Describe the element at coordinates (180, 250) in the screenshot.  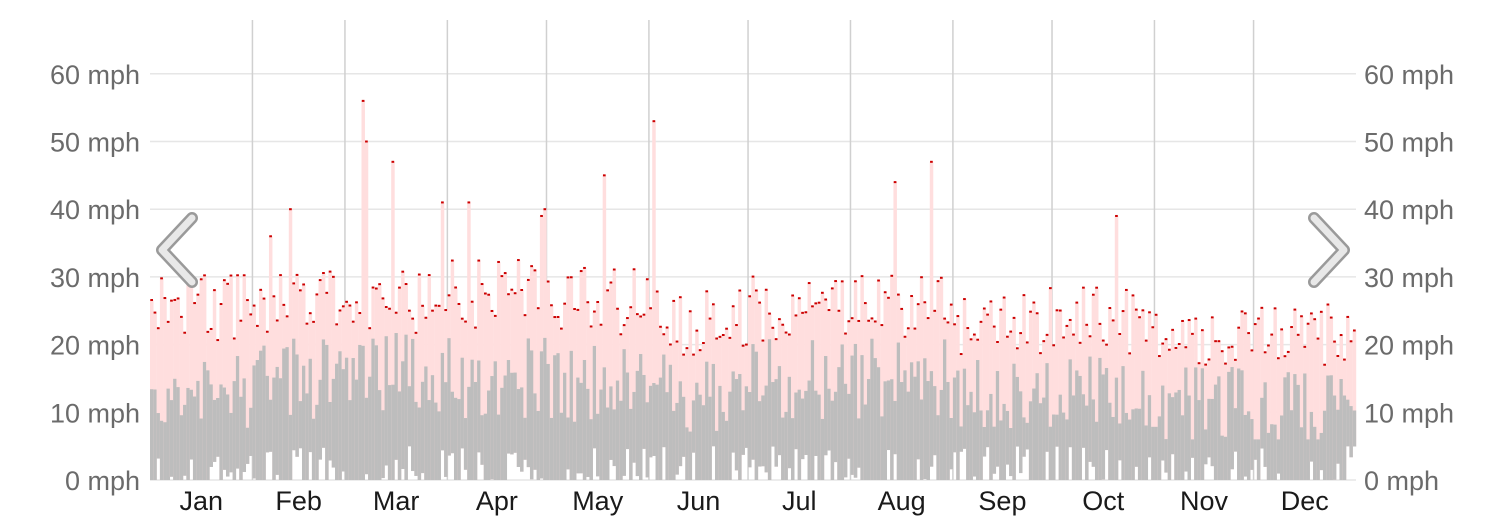
I see `previous-button` at that location.